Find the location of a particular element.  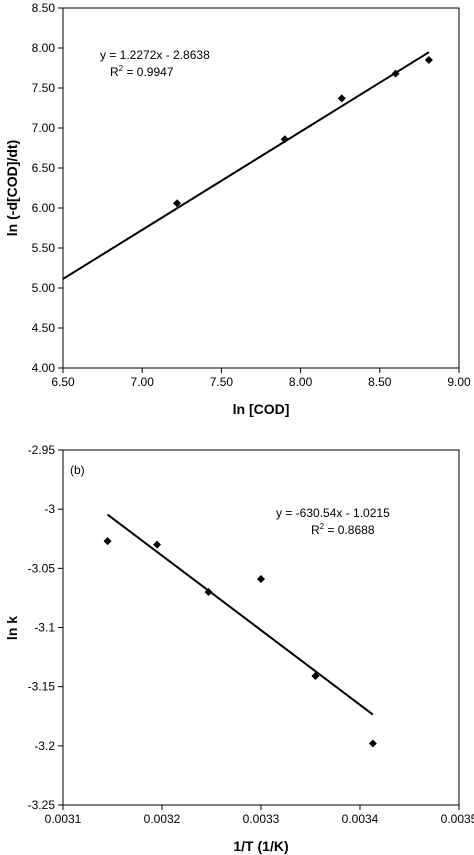

chart-a-y-tick-label: 7.00 is located at coordinates (44, 128).